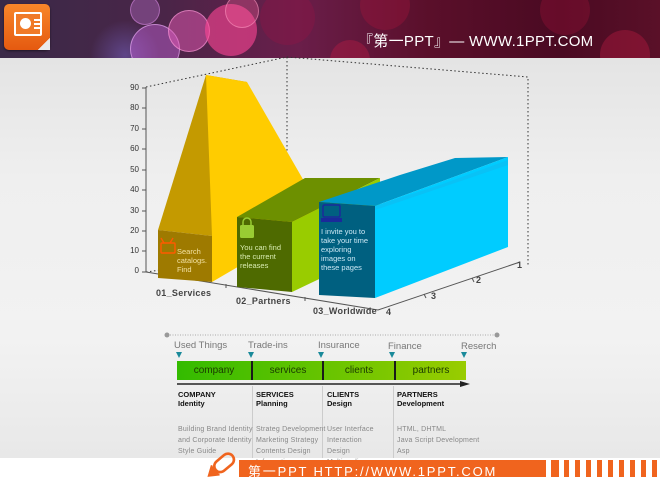 The height and width of the screenshot is (495, 660). What do you see at coordinates (479, 346) in the screenshot?
I see `milestone-label: Reserch` at bounding box center [479, 346].